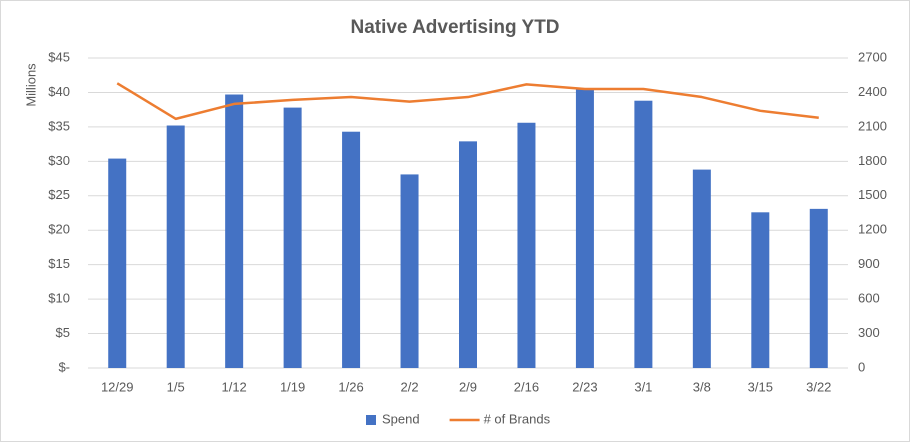 The height and width of the screenshot is (442, 910). Describe the element at coordinates (59, 160) in the screenshot. I see `y-tick-label: $30` at that location.